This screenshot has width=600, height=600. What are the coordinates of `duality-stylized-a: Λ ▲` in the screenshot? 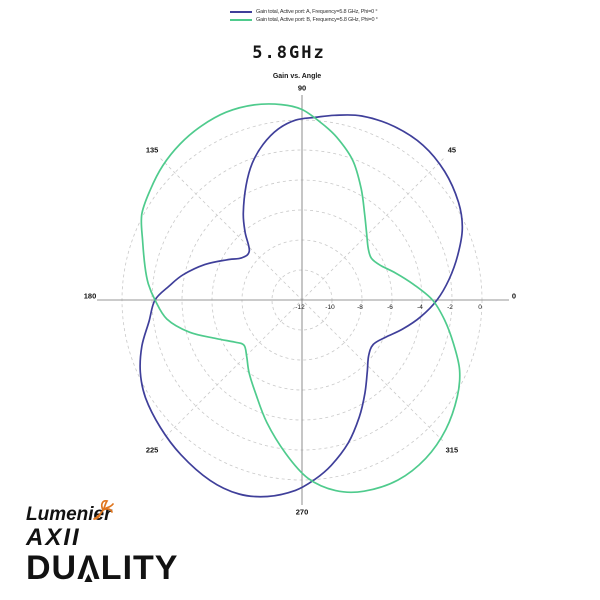 It's located at (89, 568).